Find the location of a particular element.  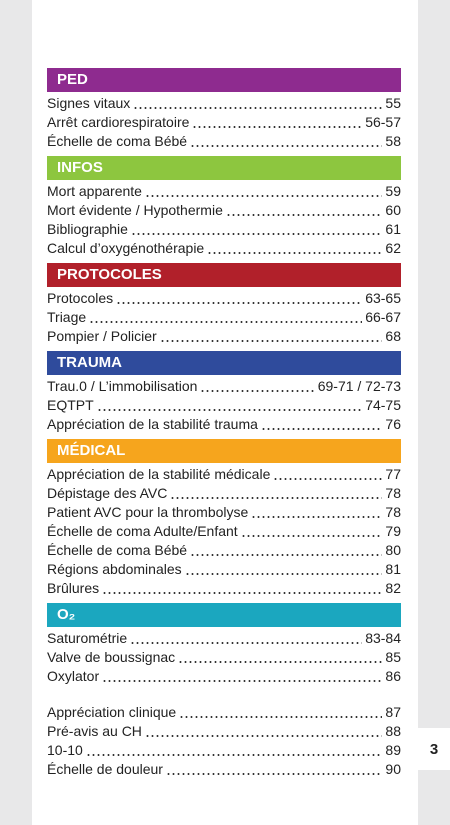

entry-label: Échelle de coma Bébé is located at coordinates (117, 550).